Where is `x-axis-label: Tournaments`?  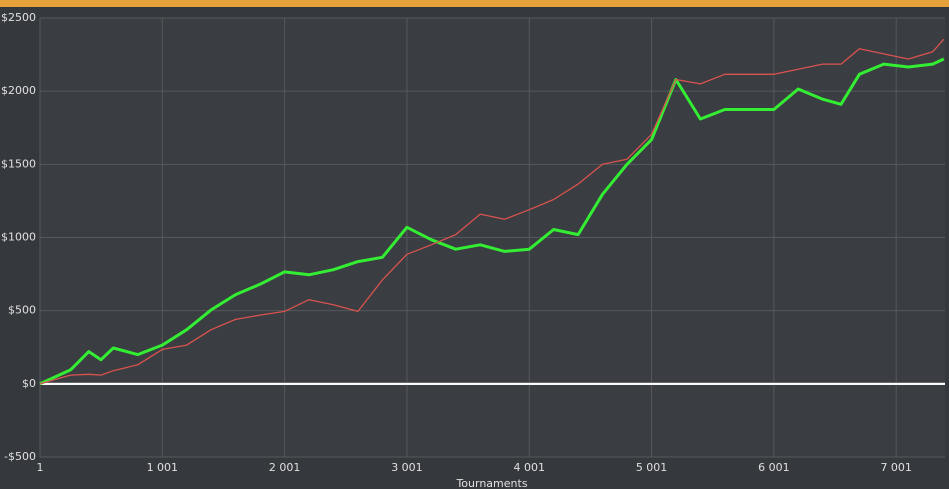 x-axis-label: Tournaments is located at coordinates (491, 483).